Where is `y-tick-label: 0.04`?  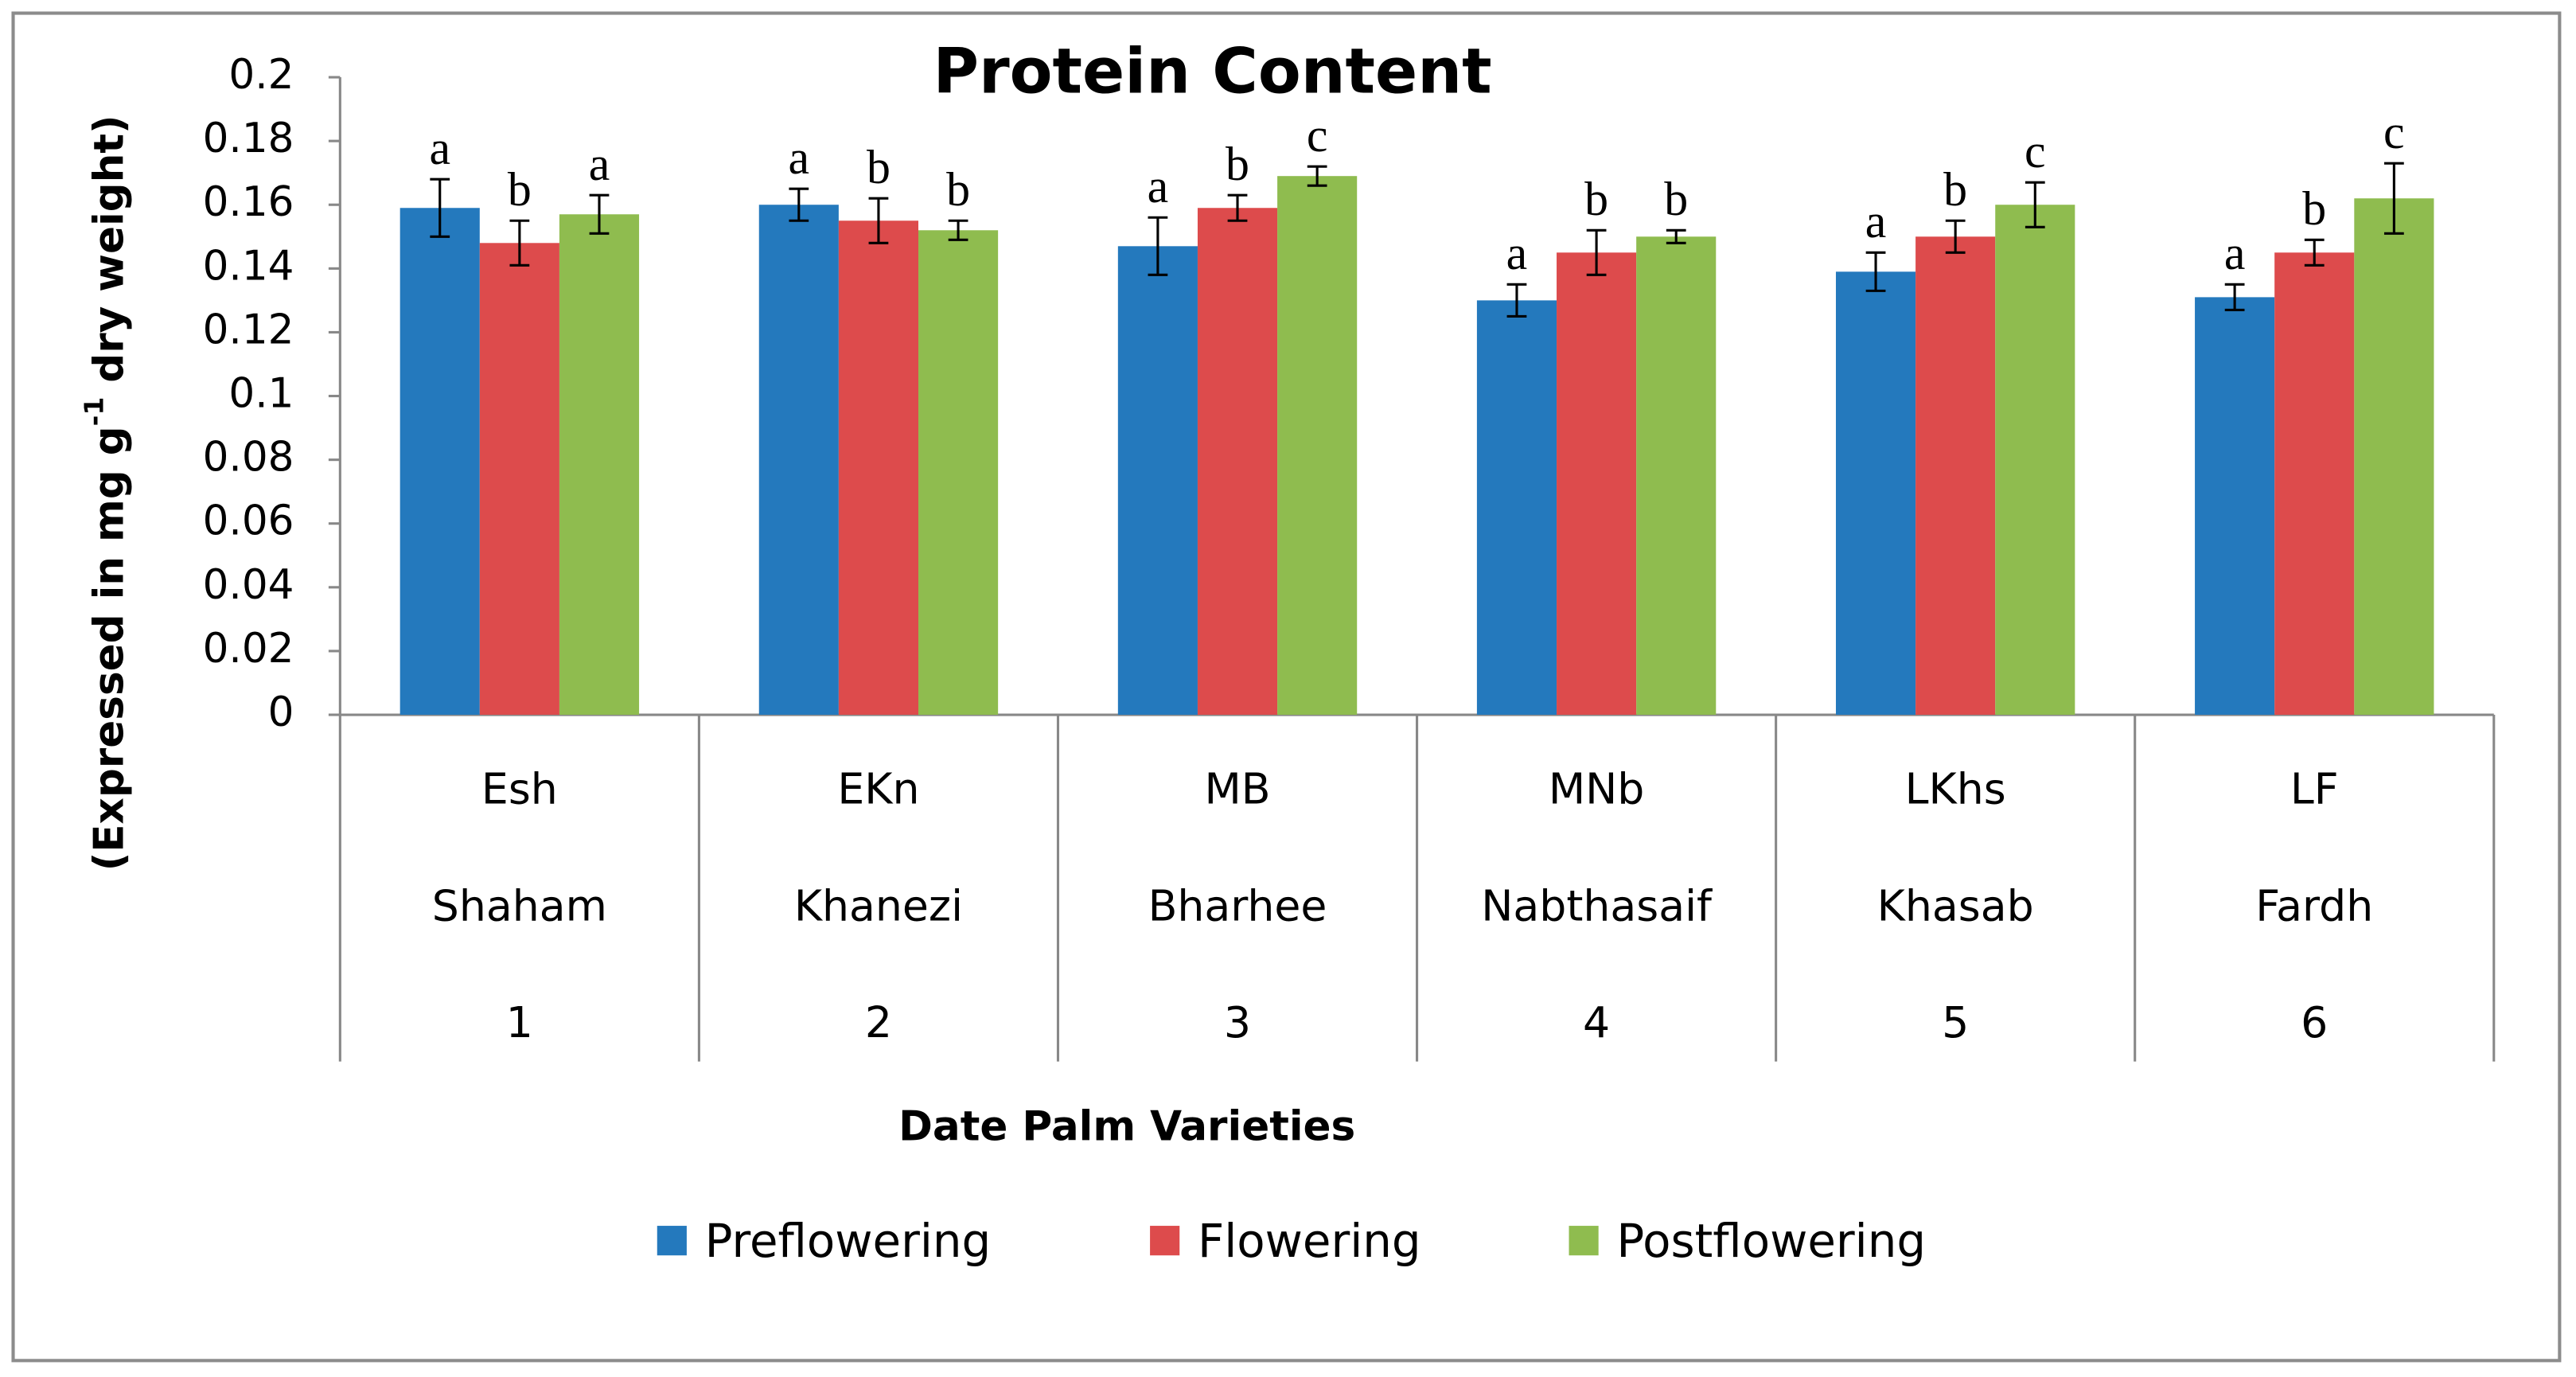
y-tick-label: 0.04 is located at coordinates (249, 585).